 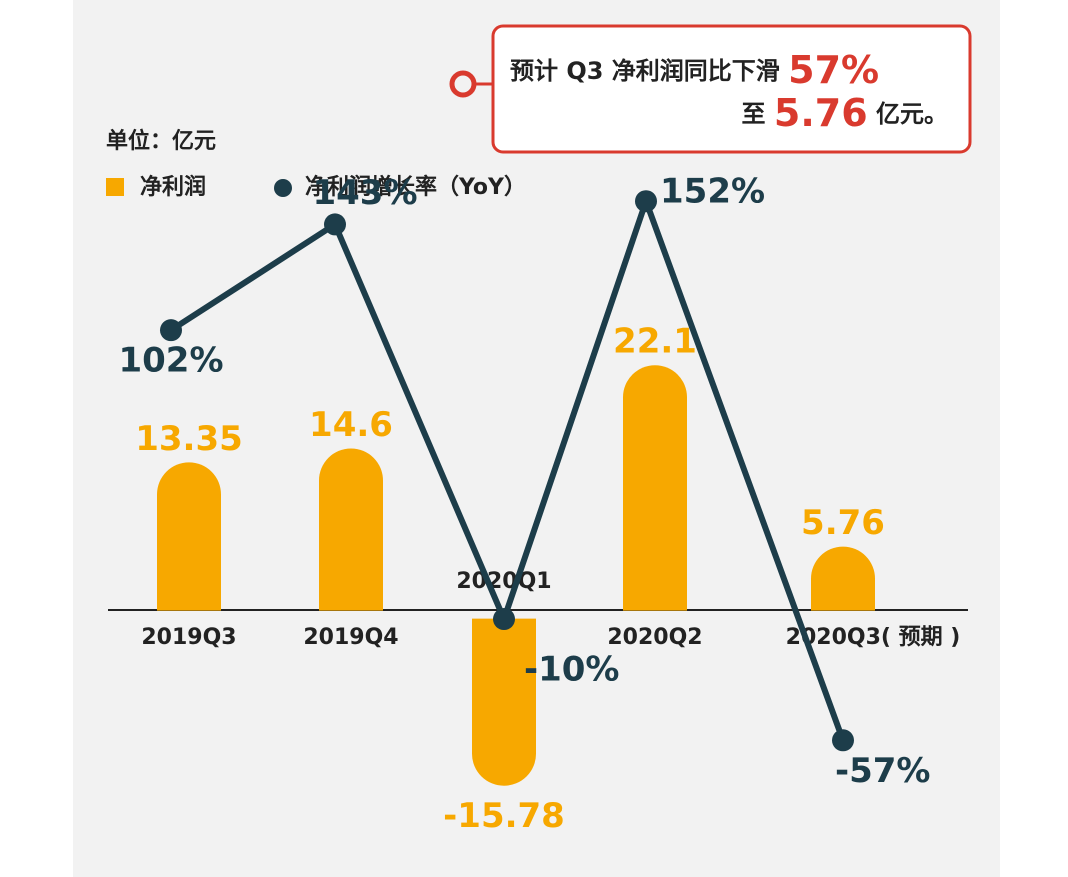 I want to click on annotation-text: 预计 Q3 净利润同比下滑, so click(x=645, y=71).